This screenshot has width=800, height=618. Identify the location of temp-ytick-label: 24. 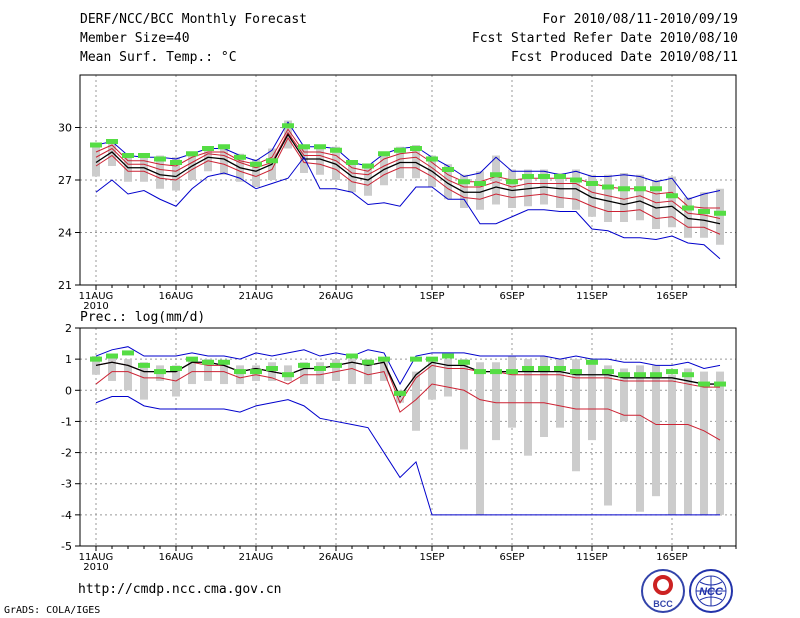
(65, 233).